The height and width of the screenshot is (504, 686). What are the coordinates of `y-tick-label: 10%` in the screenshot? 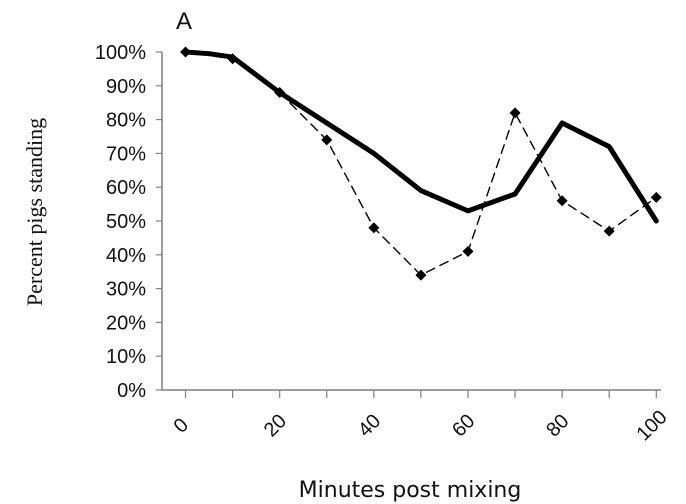 It's located at (126, 357).